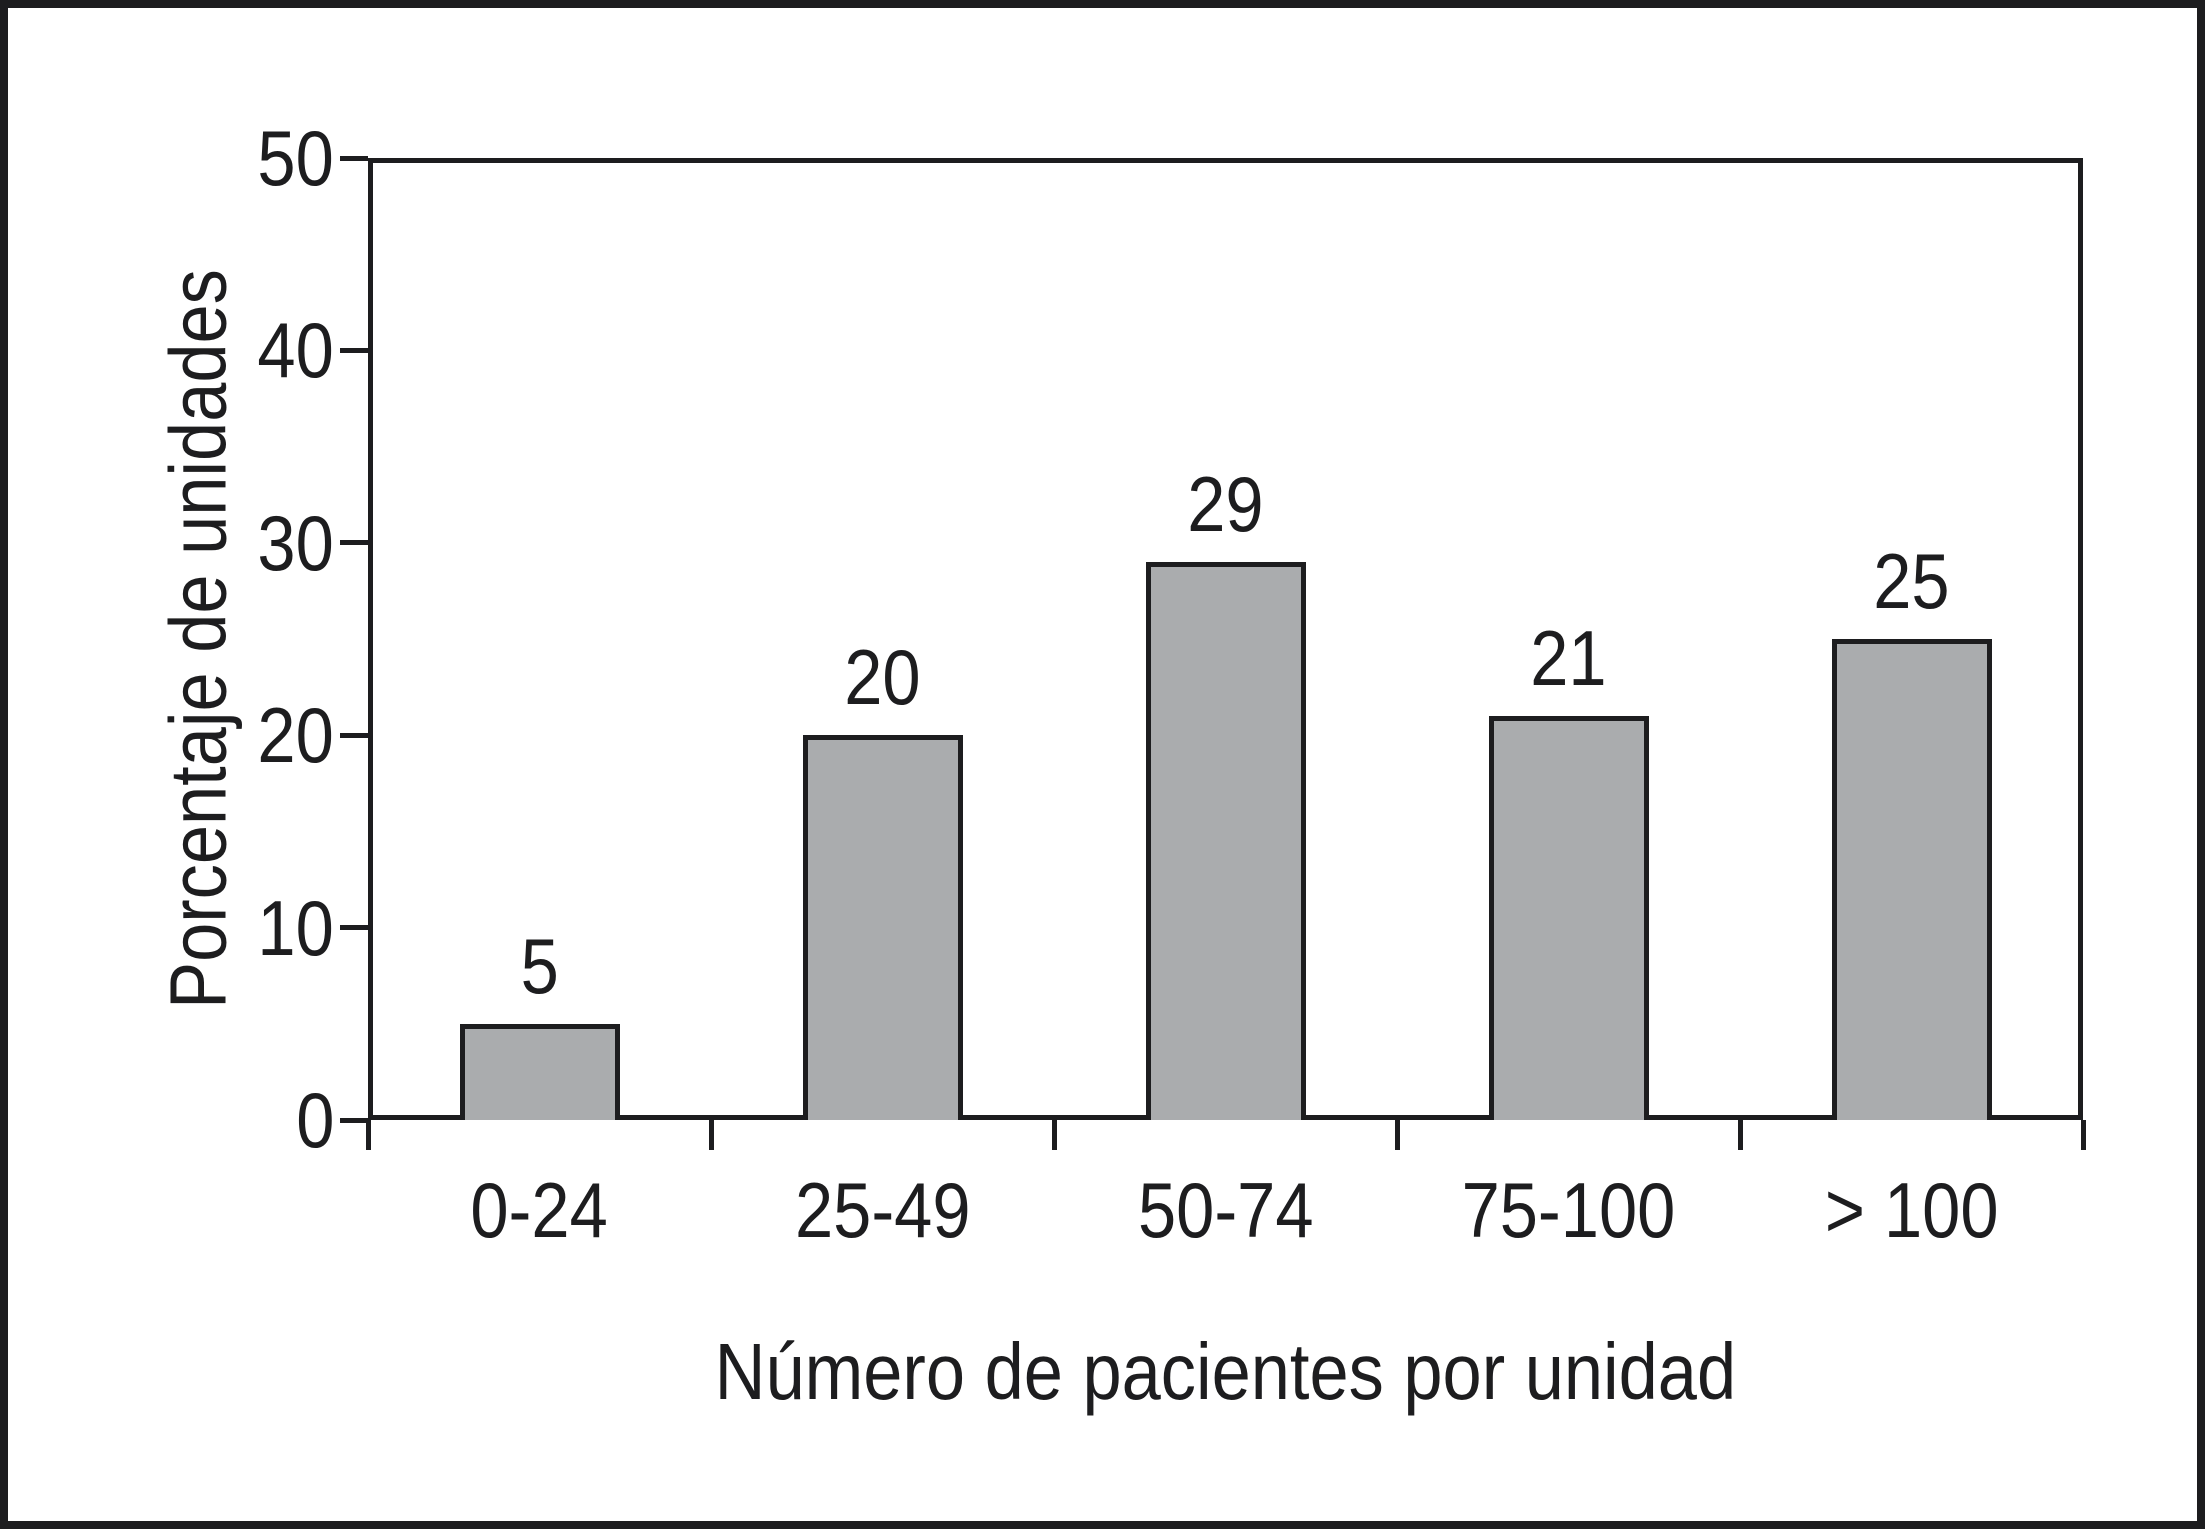 The height and width of the screenshot is (1529, 2205). I want to click on bar-value-label-text: 29, so click(1225, 504).